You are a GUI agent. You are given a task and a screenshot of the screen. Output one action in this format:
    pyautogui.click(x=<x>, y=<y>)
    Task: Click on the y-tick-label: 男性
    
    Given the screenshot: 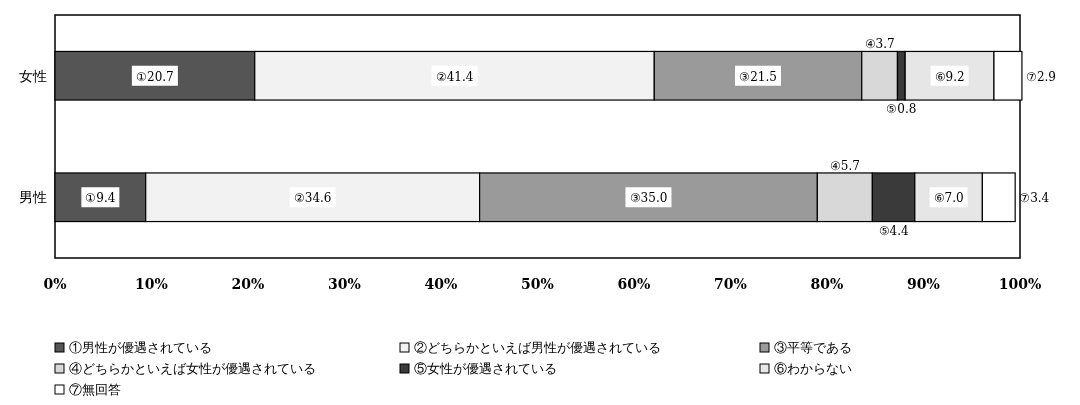 What is the action you would take?
    pyautogui.click(x=33, y=197)
    